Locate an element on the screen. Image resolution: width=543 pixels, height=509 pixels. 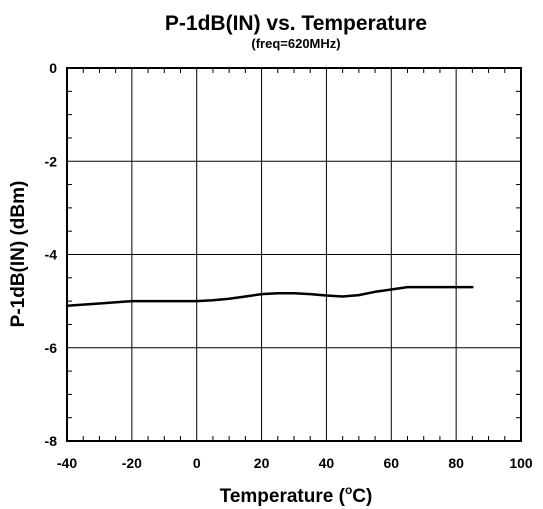
chart-subtitle: (freq=620MHz) is located at coordinates (295, 43).